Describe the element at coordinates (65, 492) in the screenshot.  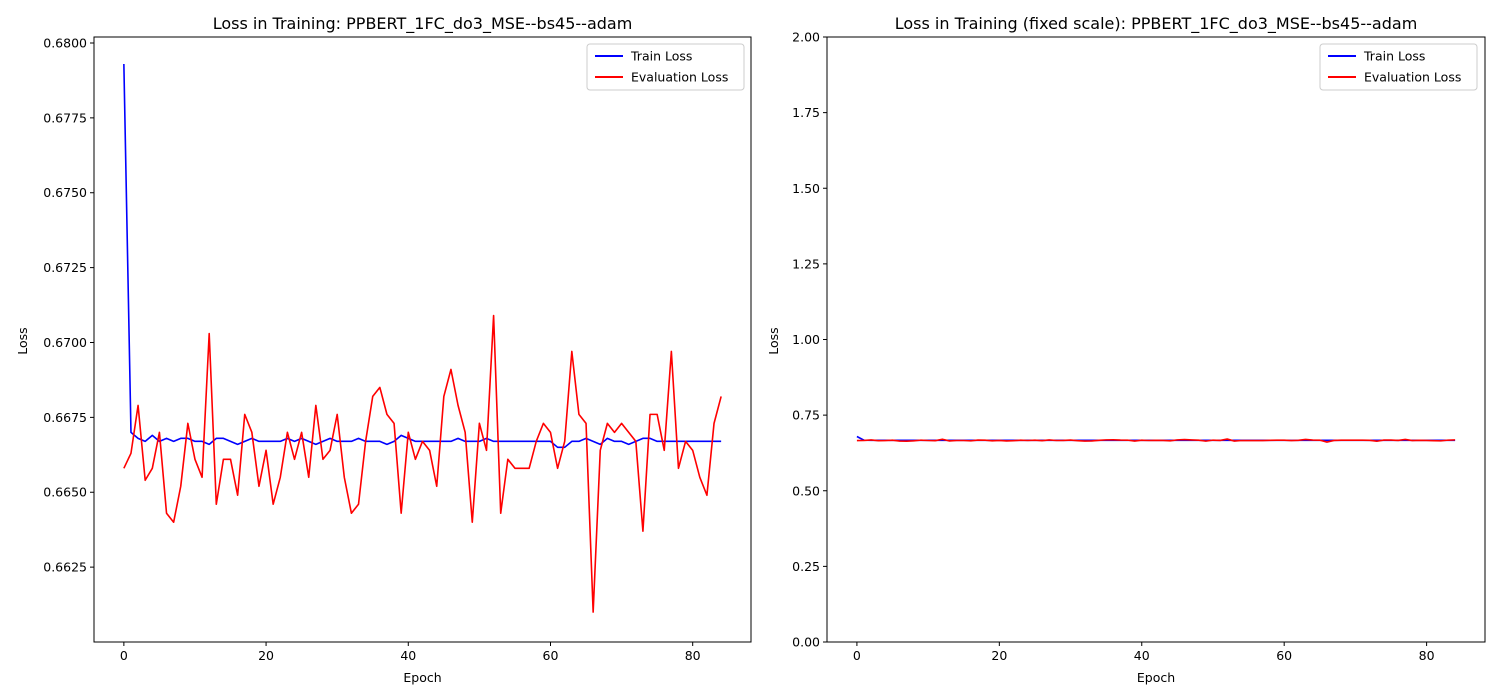
I see `y-tick-label: 0.6650` at that location.